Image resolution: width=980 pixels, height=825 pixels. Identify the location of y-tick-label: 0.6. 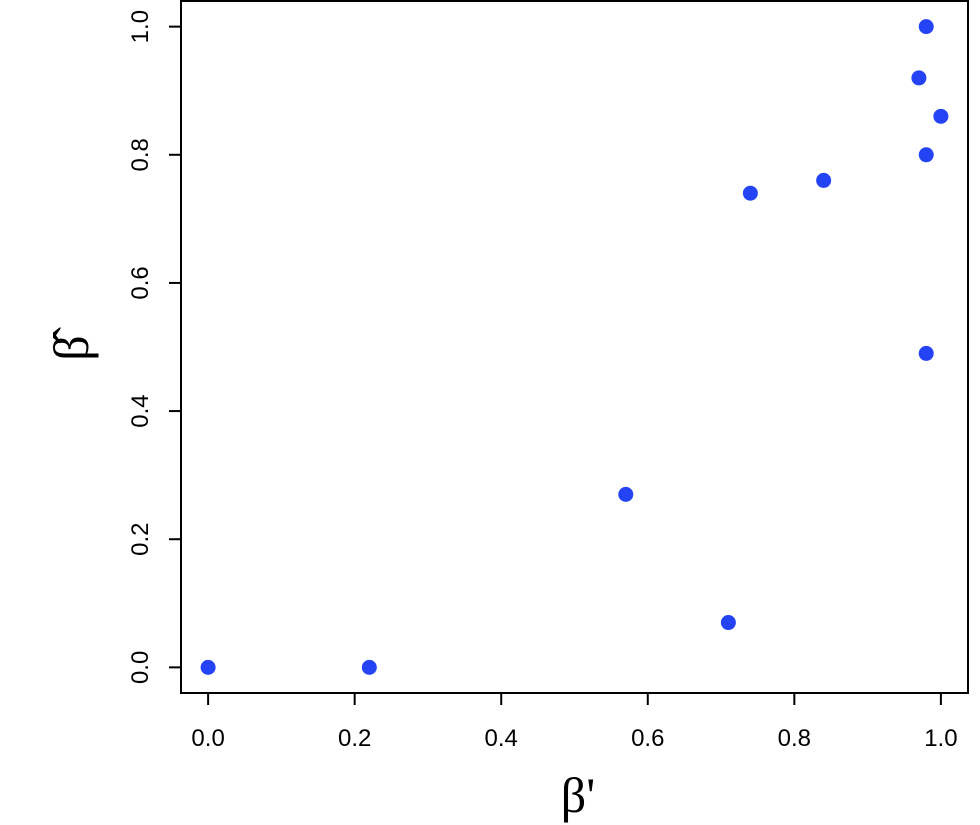
(140, 282).